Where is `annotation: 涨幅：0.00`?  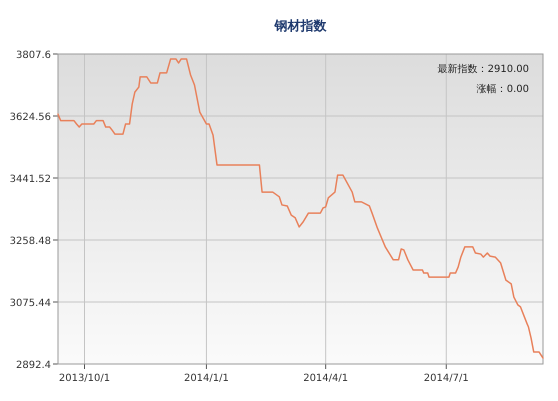
annotation: 涨幅：0.00 is located at coordinates (502, 89).